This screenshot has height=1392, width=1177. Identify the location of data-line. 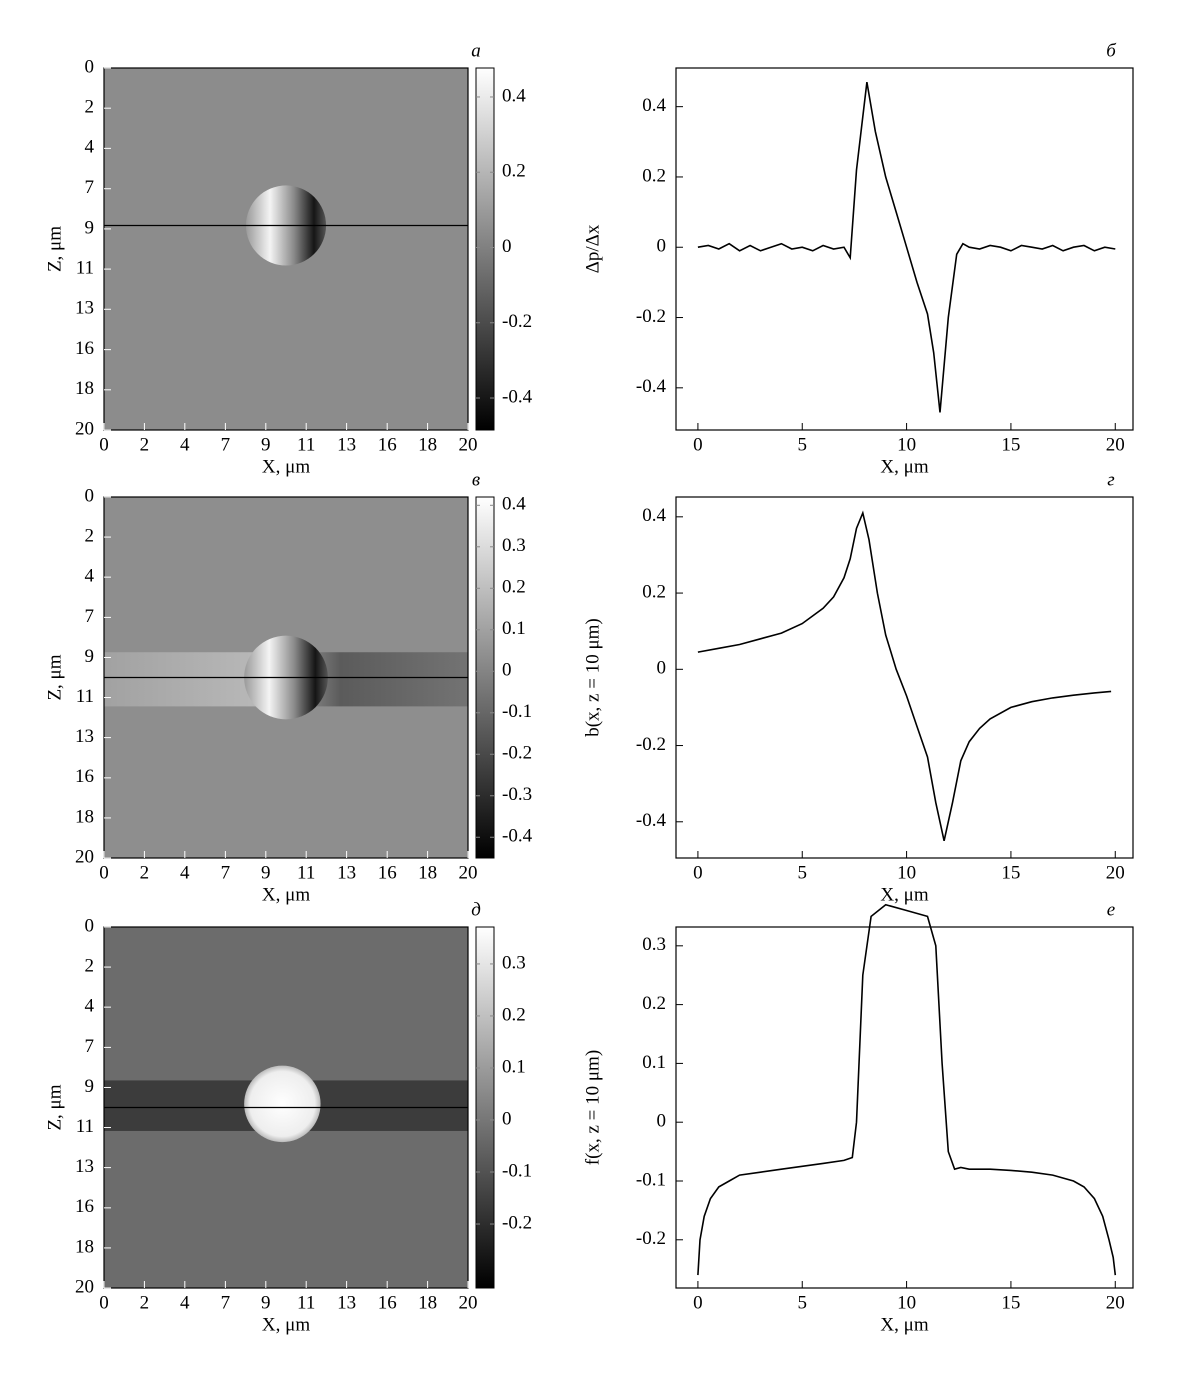
(906, 247).